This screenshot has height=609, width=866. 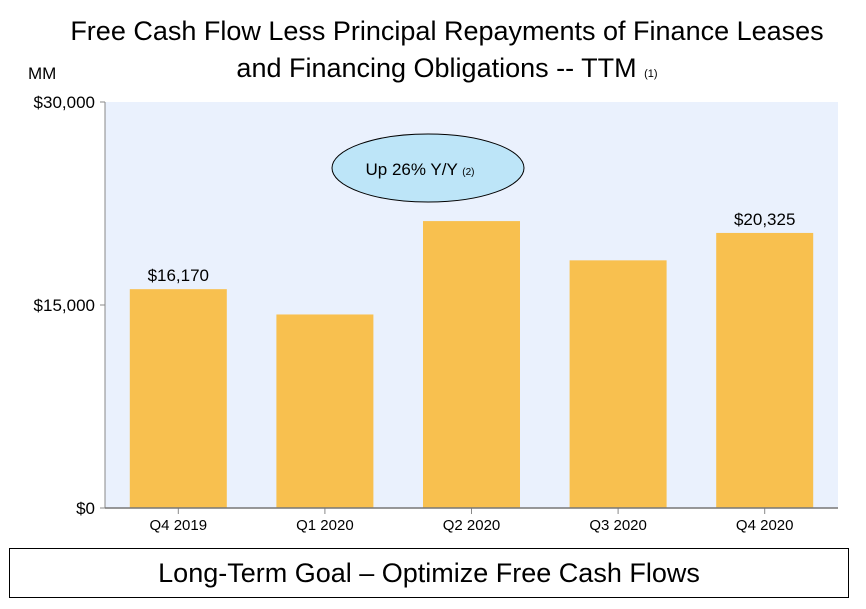 I want to click on unit-label: MM, so click(x=42, y=73).